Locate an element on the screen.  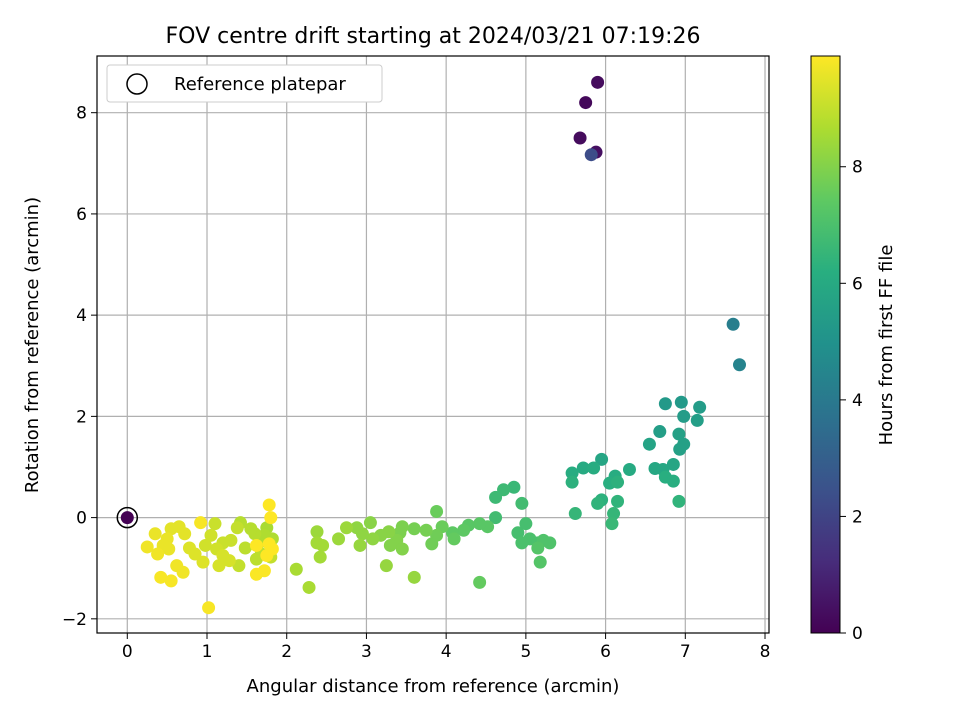
y-axis-ticks: −2 0 2 4 6 8 is located at coordinates (79, 367).